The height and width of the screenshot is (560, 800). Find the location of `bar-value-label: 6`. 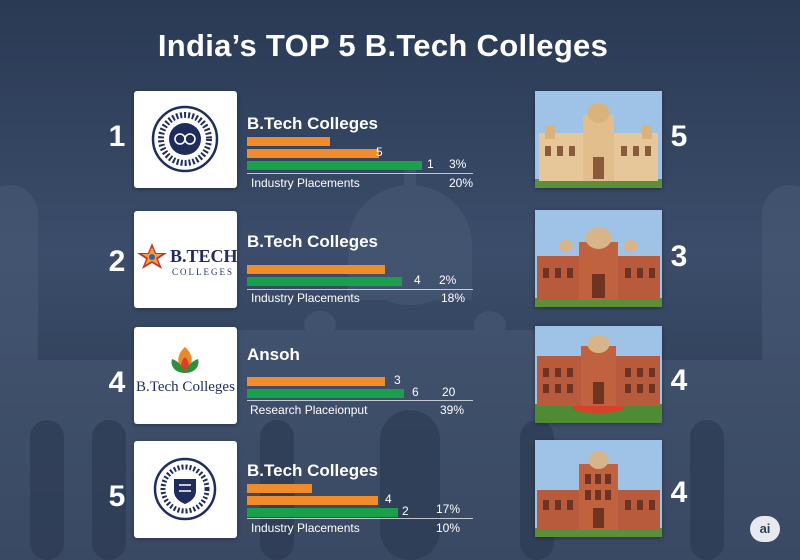

bar-value-label: 6 is located at coordinates (415, 392).